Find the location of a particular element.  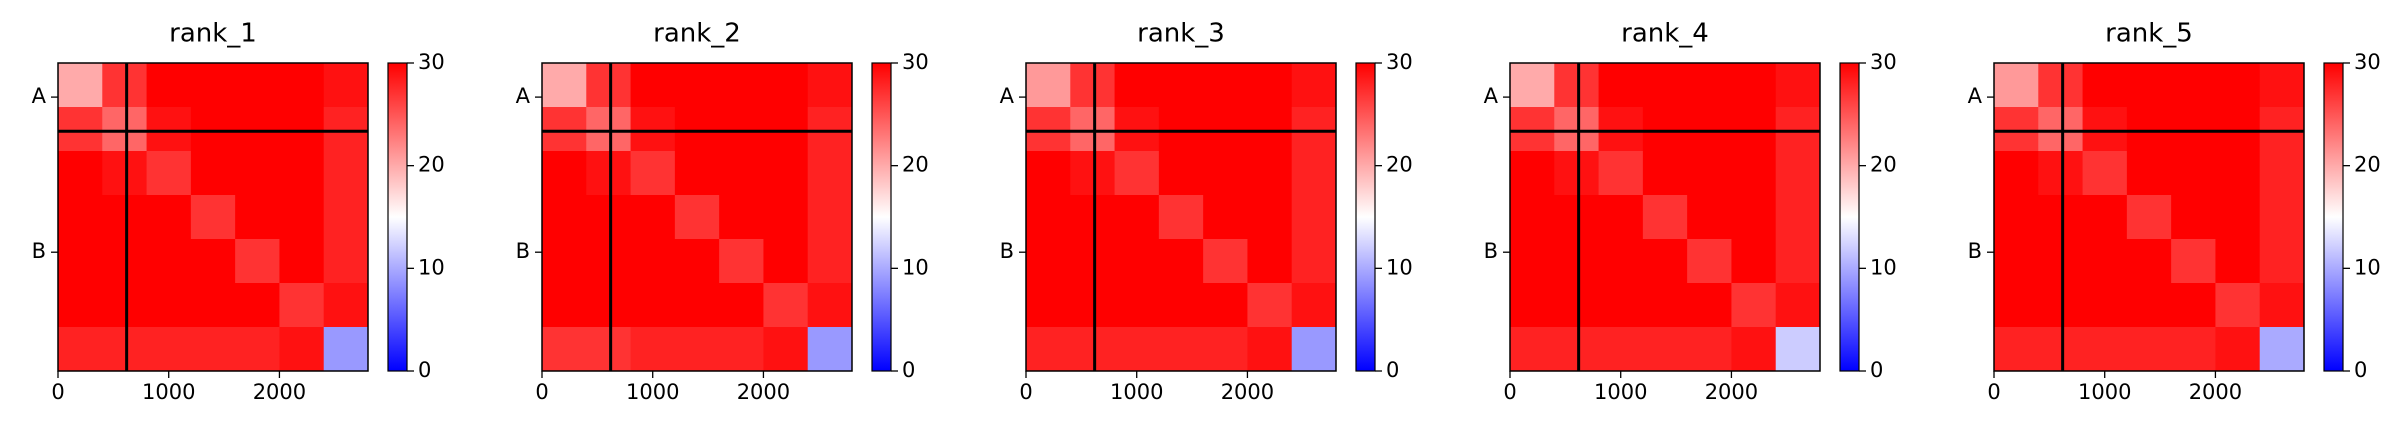

chart-title: rank_5 is located at coordinates (2149, 34).